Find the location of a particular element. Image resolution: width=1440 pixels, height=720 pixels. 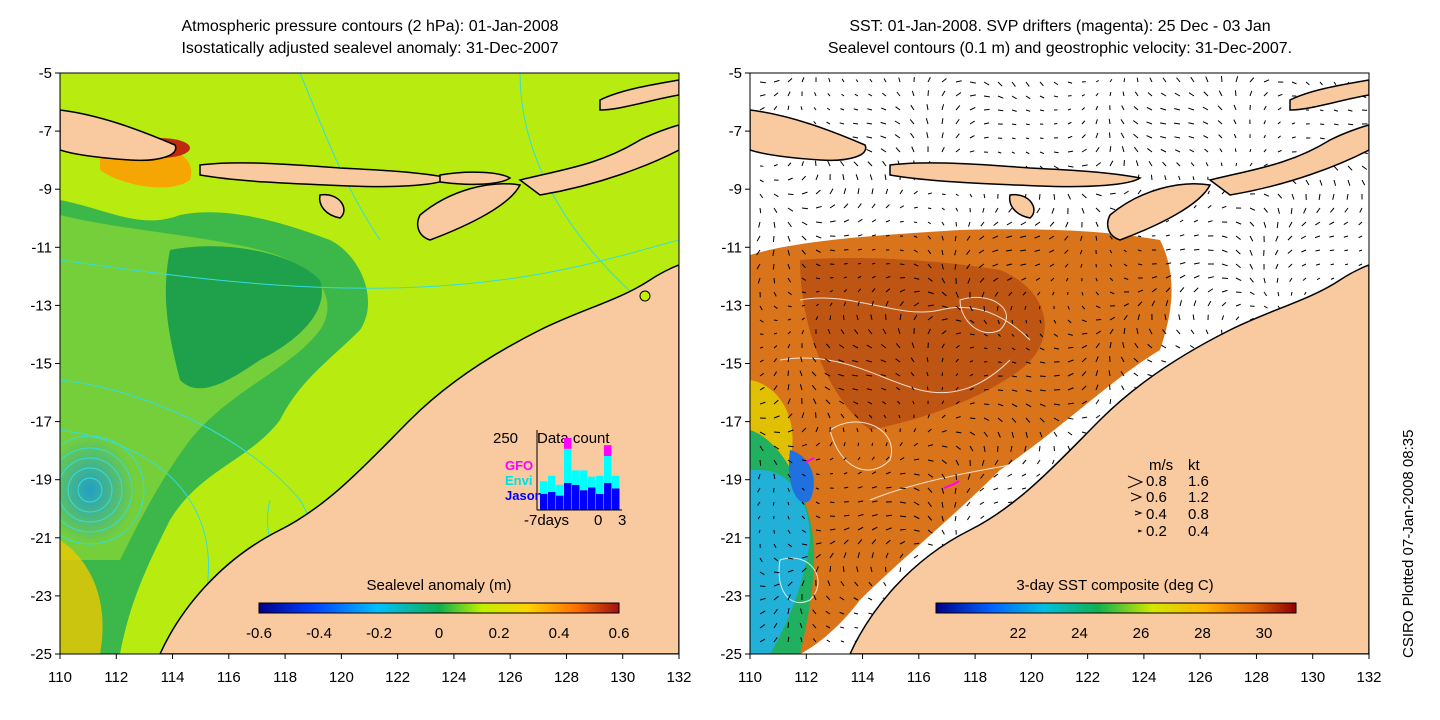

right-ytick-label: -7 is located at coordinates (735, 131).